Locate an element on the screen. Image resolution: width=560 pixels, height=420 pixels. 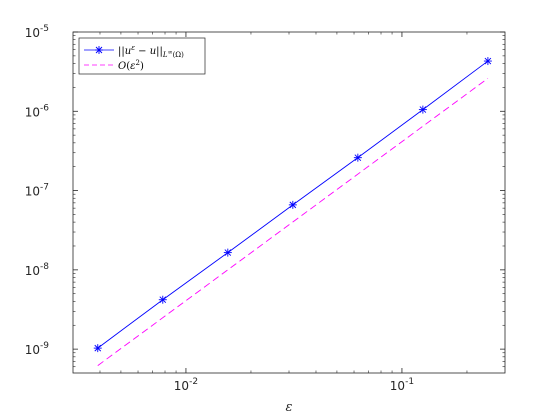
y-tick-label: 10⁻⁶ is located at coordinates (37, 111).